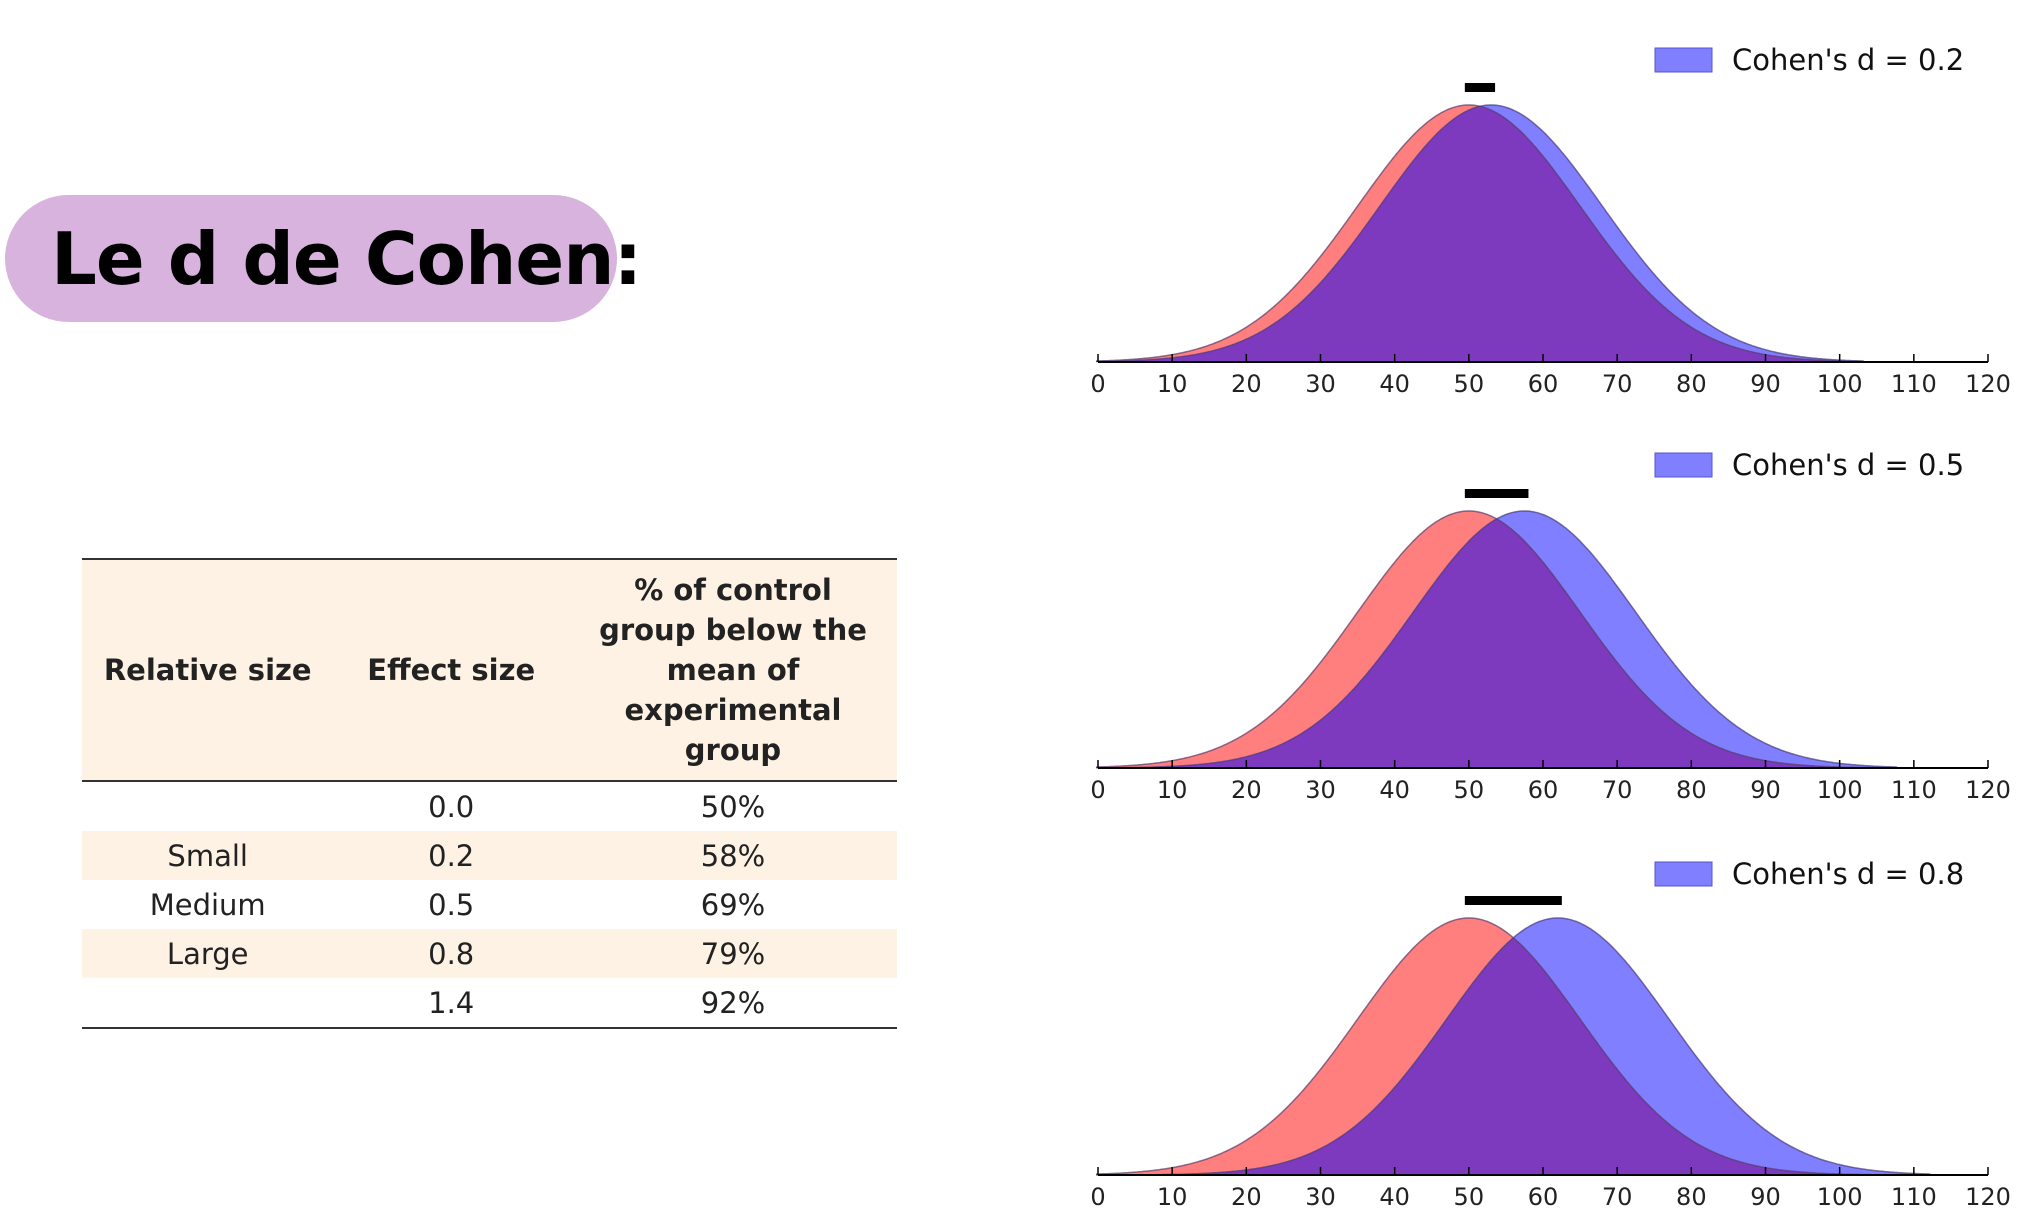 This screenshot has height=1226, width=2040. What do you see at coordinates (1848, 60) in the screenshot?
I see `legend-label: Cohen's d = 0.2` at bounding box center [1848, 60].